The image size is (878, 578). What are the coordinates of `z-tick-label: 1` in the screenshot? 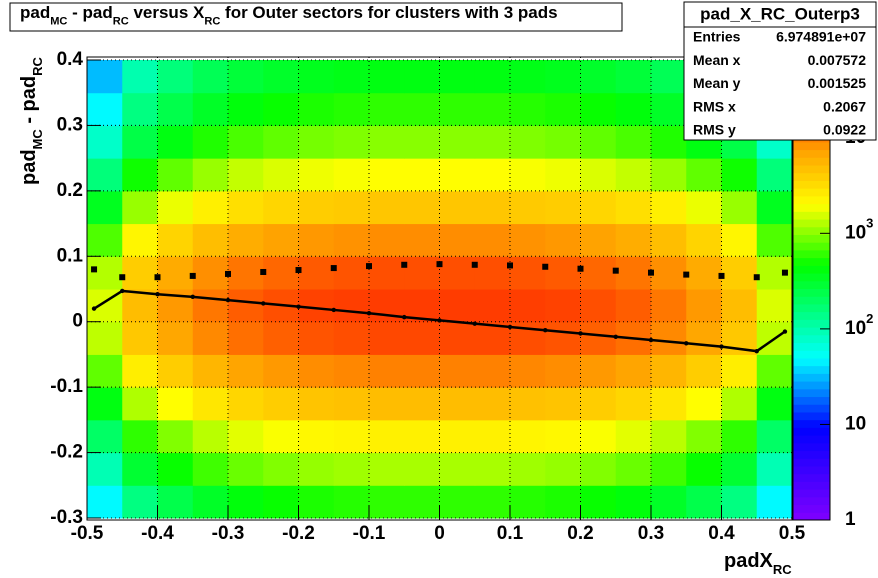 It's located at (850, 519).